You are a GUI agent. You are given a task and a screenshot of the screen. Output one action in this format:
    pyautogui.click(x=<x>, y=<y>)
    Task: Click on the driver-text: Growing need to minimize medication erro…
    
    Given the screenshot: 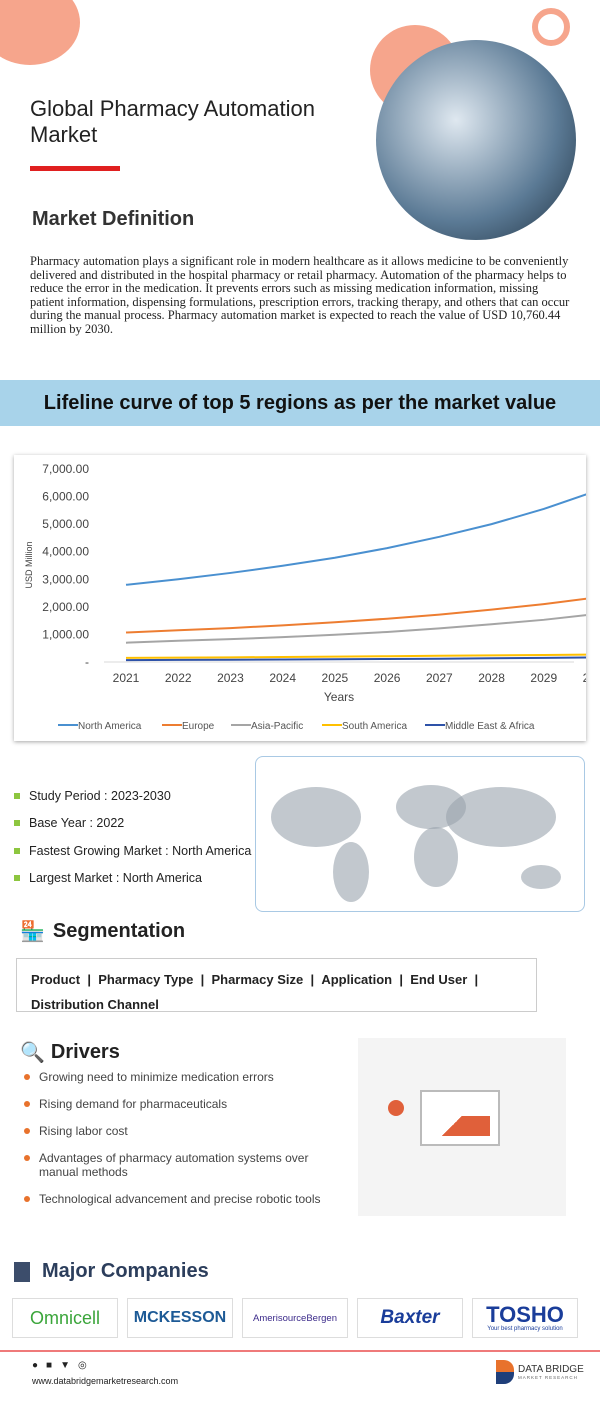 What is the action you would take?
    pyautogui.click(x=156, y=1077)
    